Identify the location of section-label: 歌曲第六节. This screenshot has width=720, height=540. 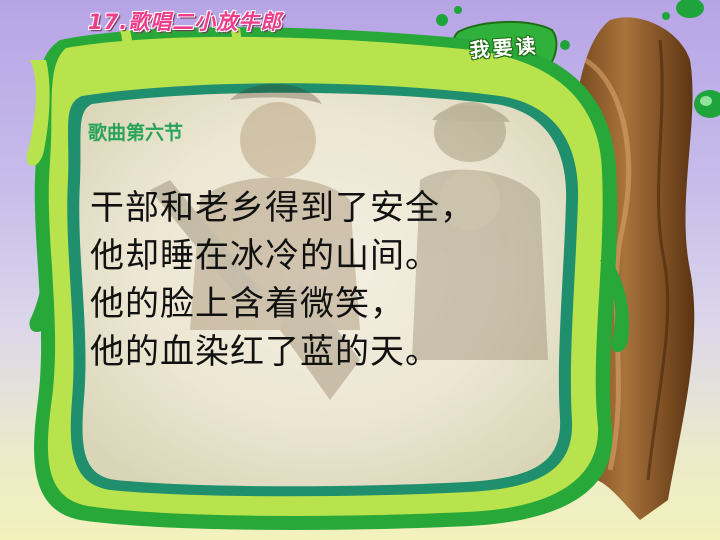
(136, 133).